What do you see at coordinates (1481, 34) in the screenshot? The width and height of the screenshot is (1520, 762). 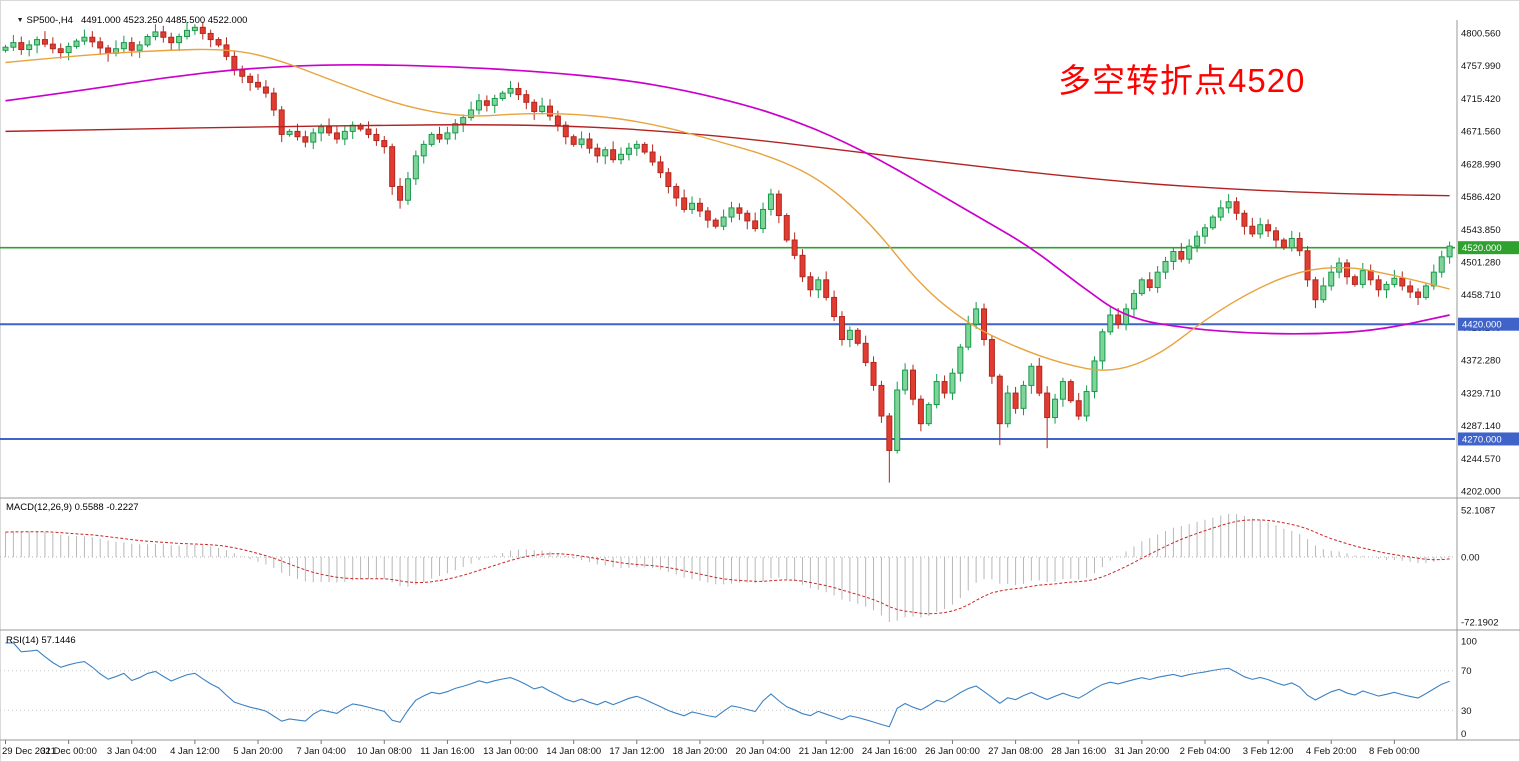 I see `price-axis-label: 4800.560` at bounding box center [1481, 34].